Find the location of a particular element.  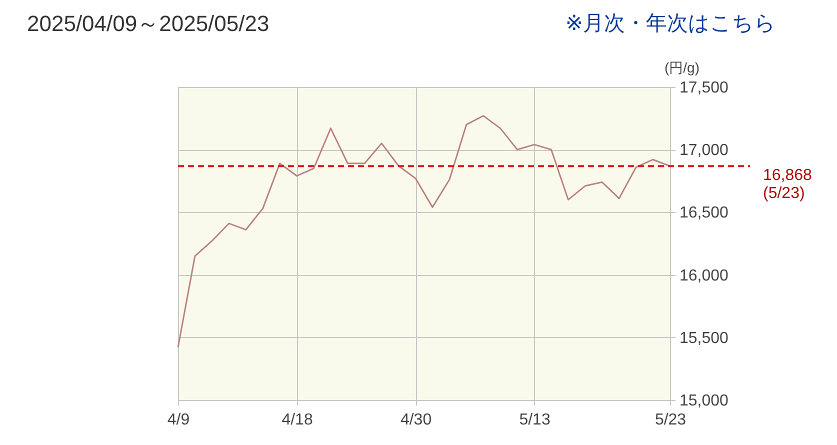

ref-line-label: 16,868 (5/23) is located at coordinates (787, 184).